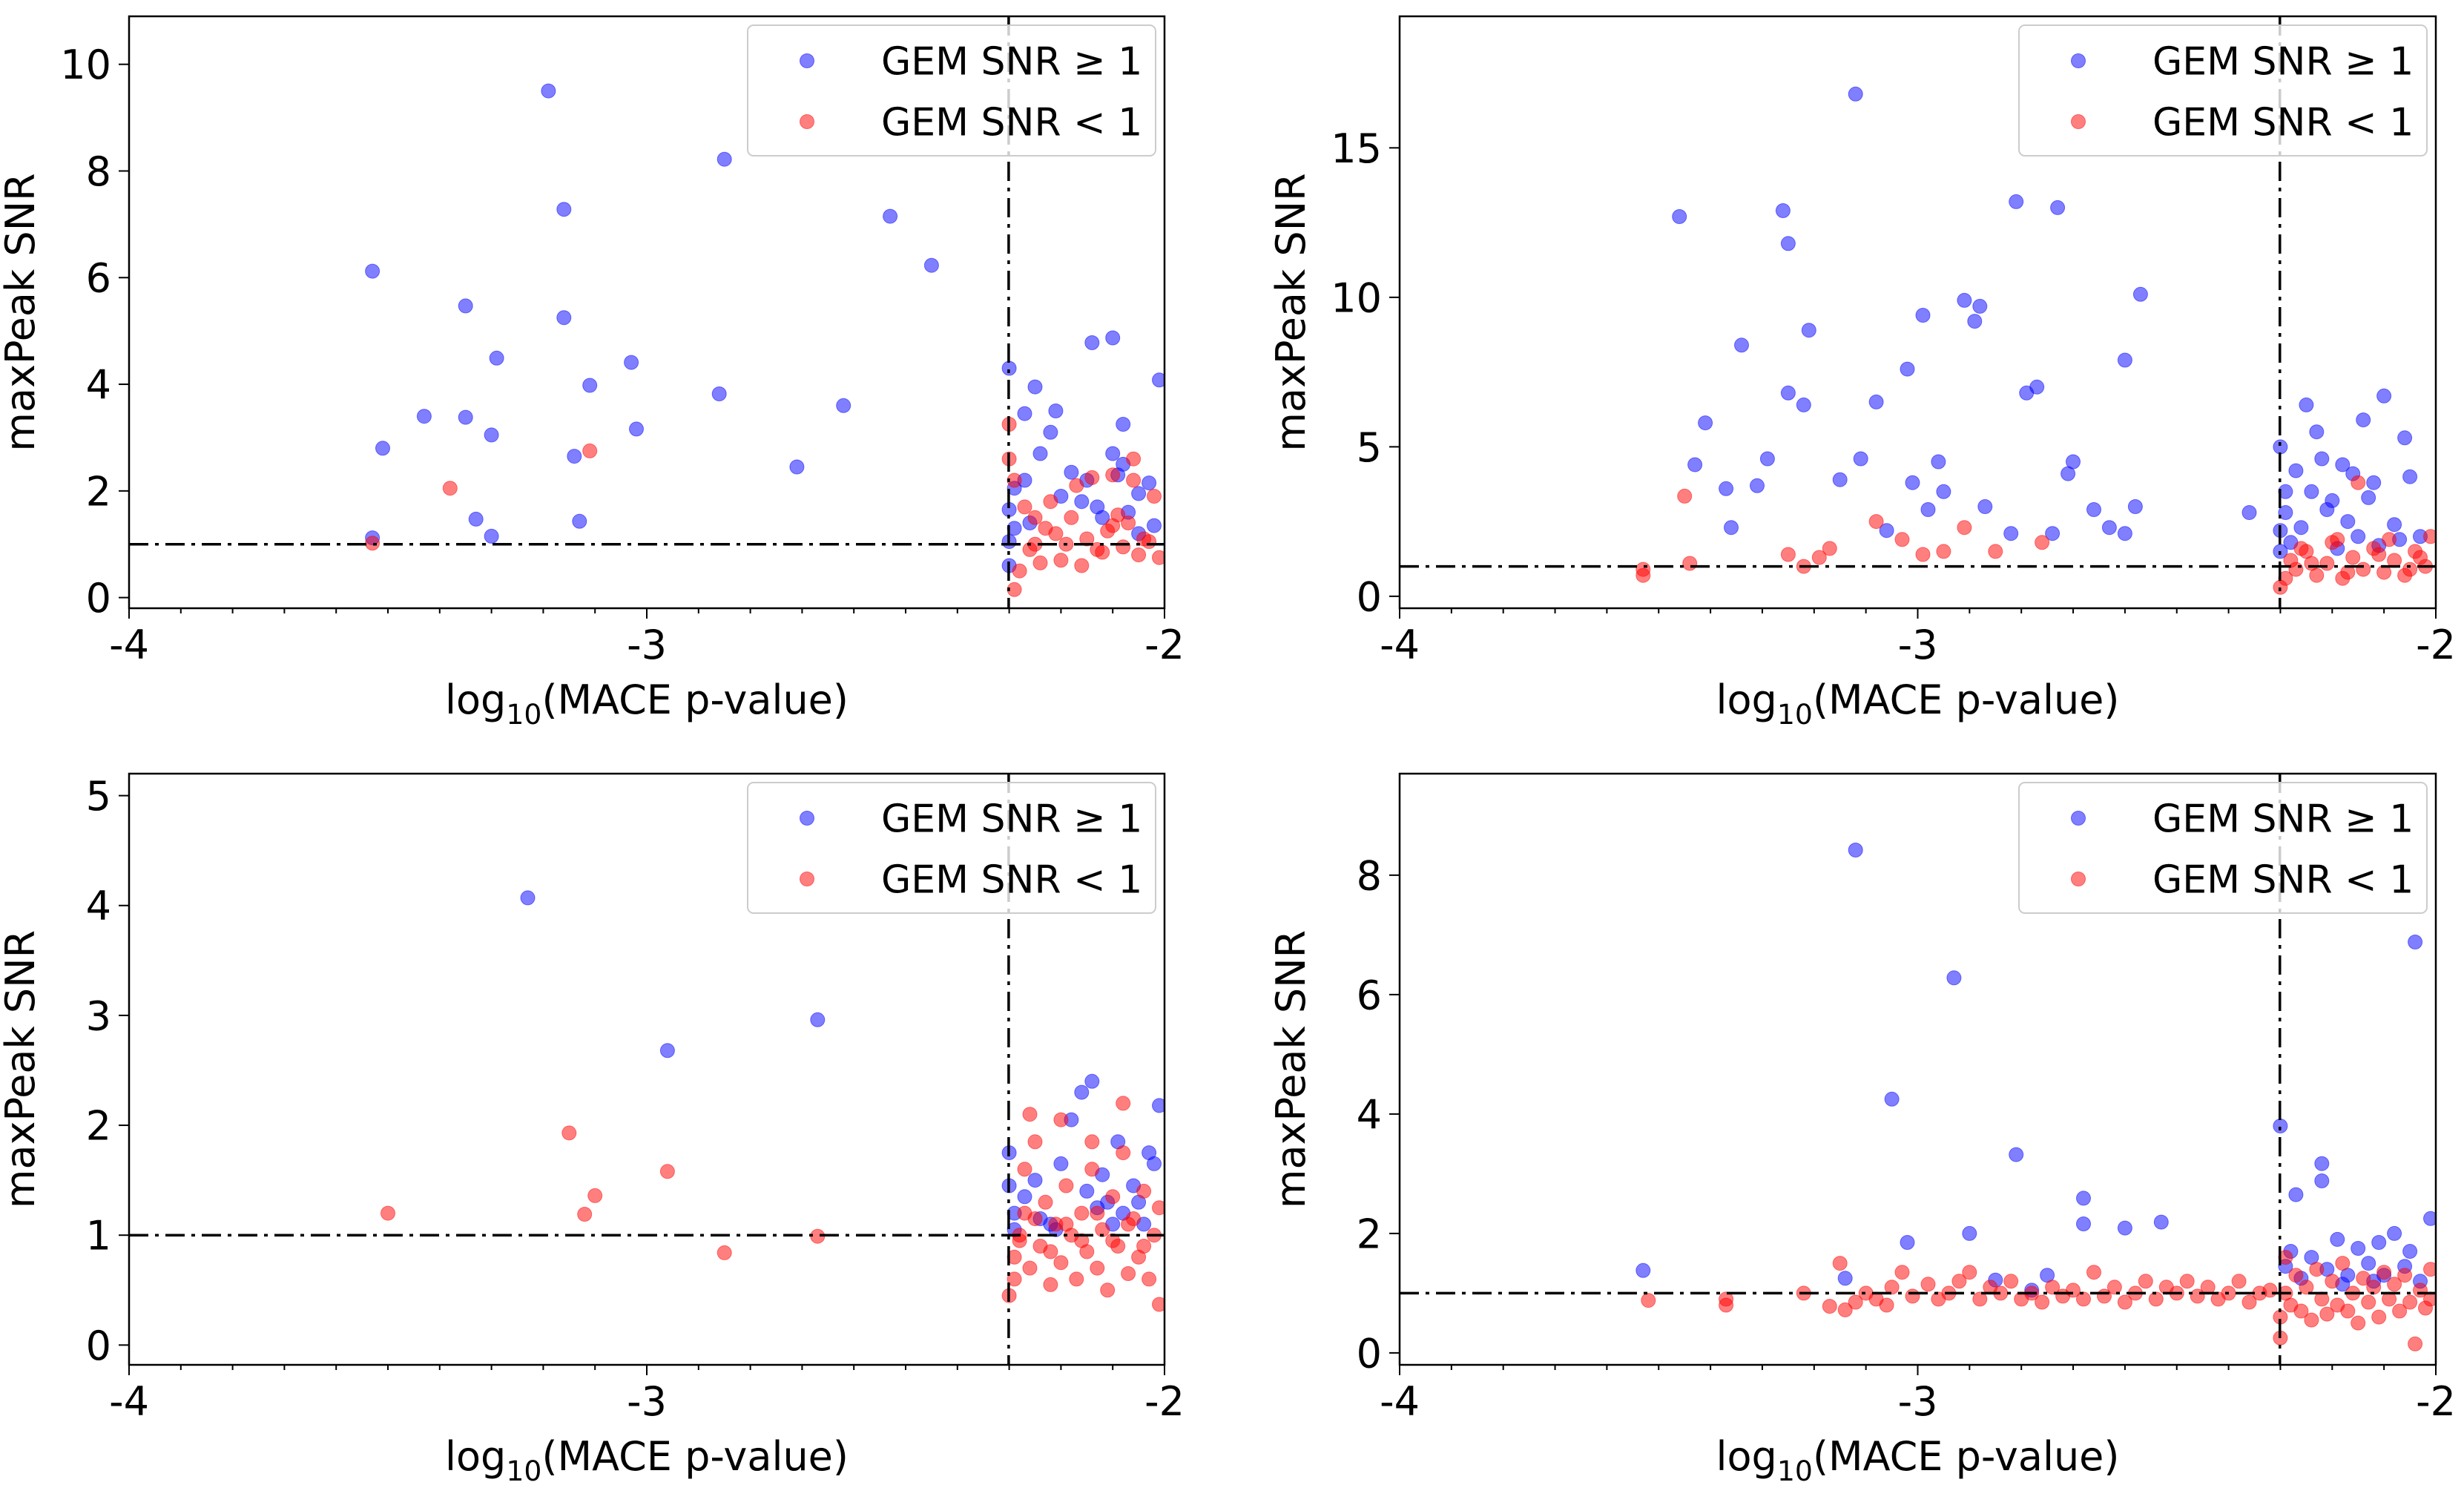  What do you see at coordinates (1356, 297) in the screenshot?
I see `y-tick-label: 10` at bounding box center [1356, 297].